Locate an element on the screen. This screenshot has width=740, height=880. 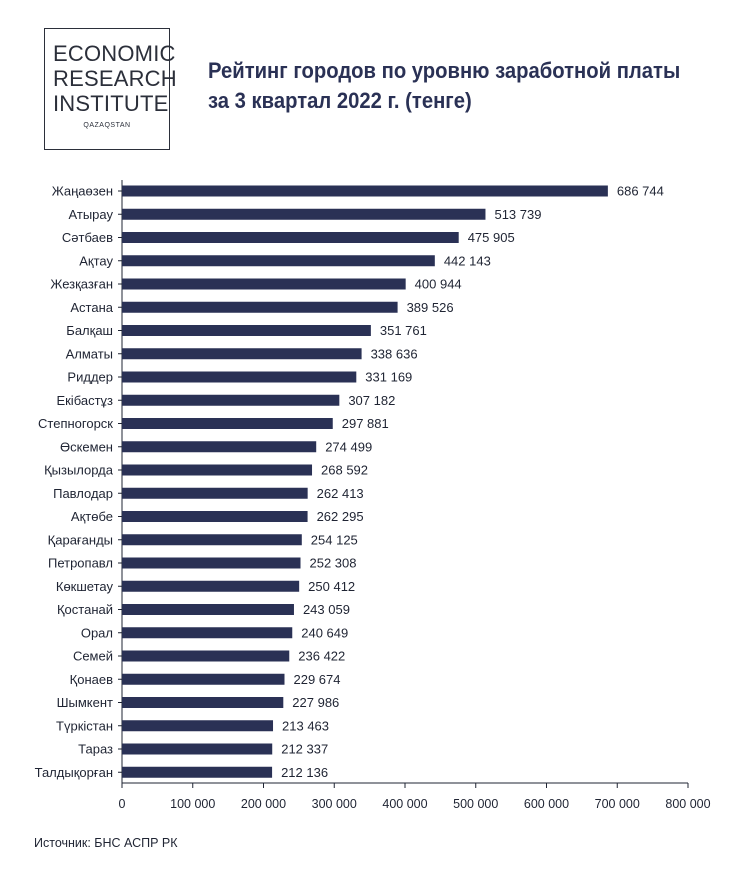
value-label: 331 169 is located at coordinates (388, 377).